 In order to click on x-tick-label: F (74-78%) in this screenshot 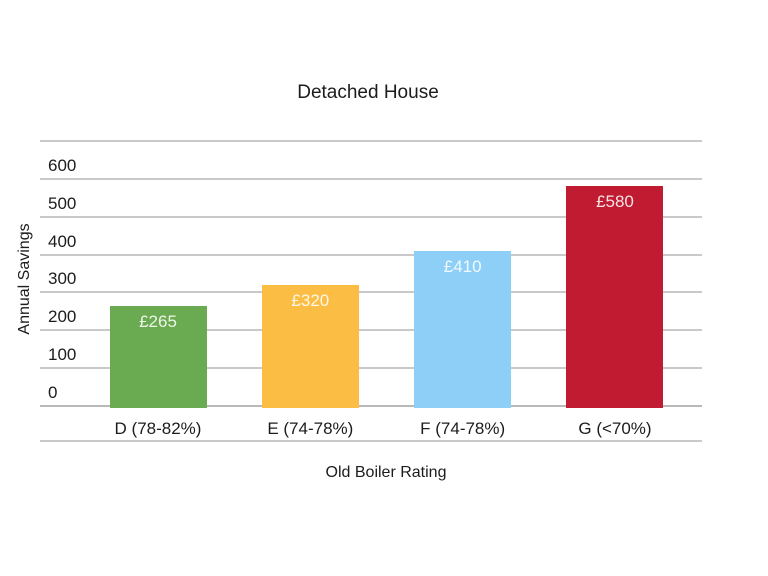, I will do `click(463, 428)`.